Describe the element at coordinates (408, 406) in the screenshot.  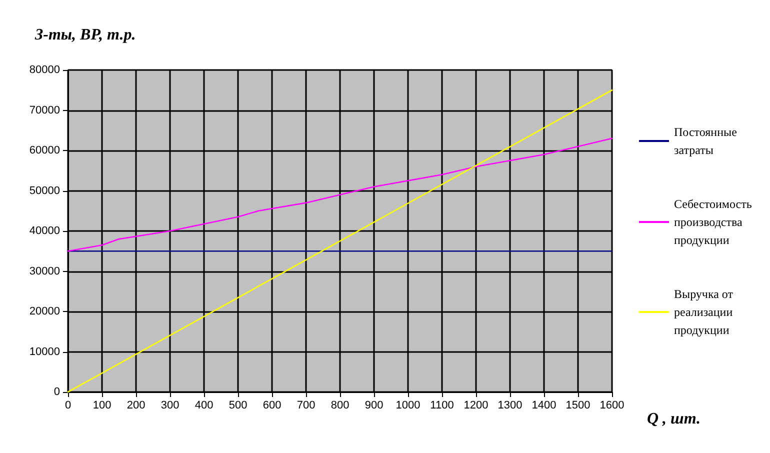
I see `x-tick-label: 1000` at that location.